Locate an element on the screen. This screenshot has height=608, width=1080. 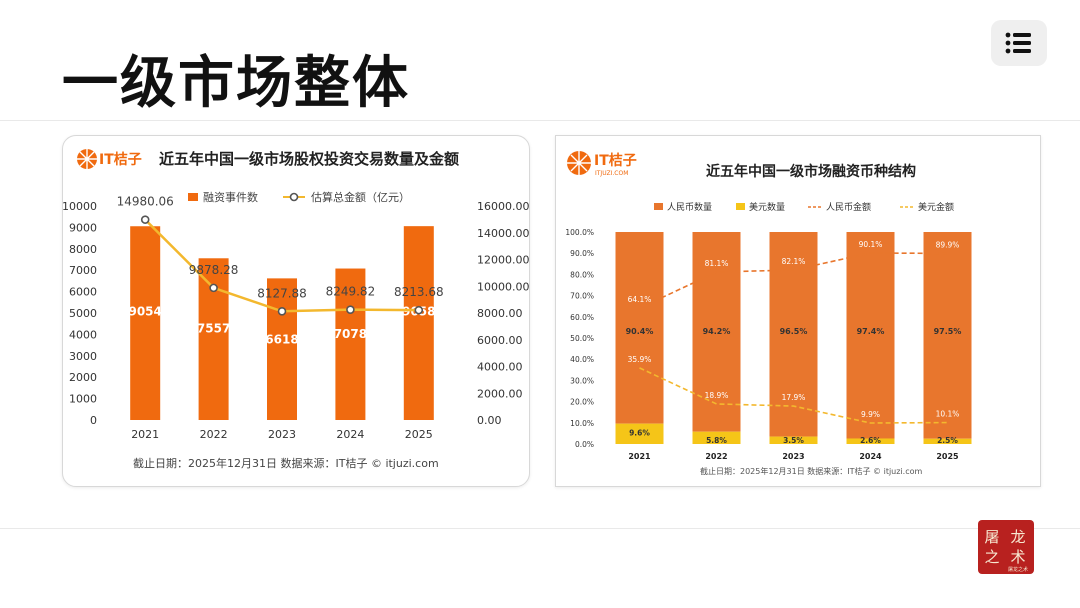
usd-amount-label: 17.9% is located at coordinates (794, 397).